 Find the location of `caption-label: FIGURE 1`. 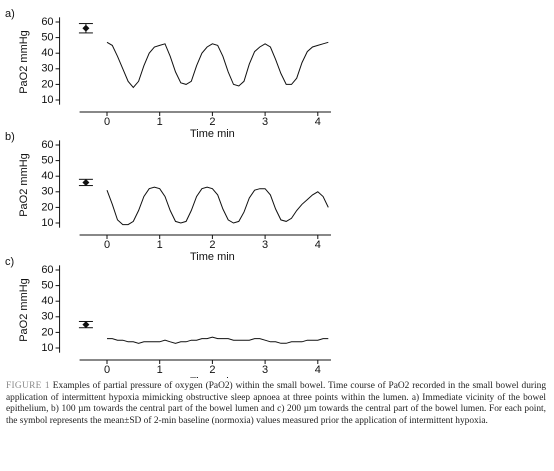

caption-label: FIGURE 1 is located at coordinates (28, 386).